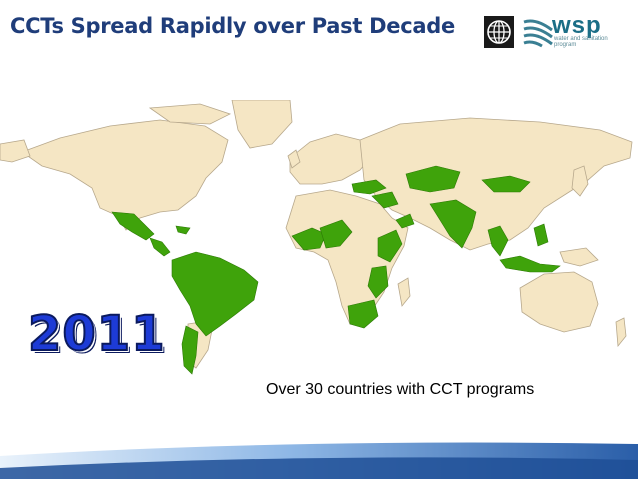 The width and height of the screenshot is (638, 479). What do you see at coordinates (96, 334) in the screenshot?
I see `year-label: 2011` at bounding box center [96, 334].